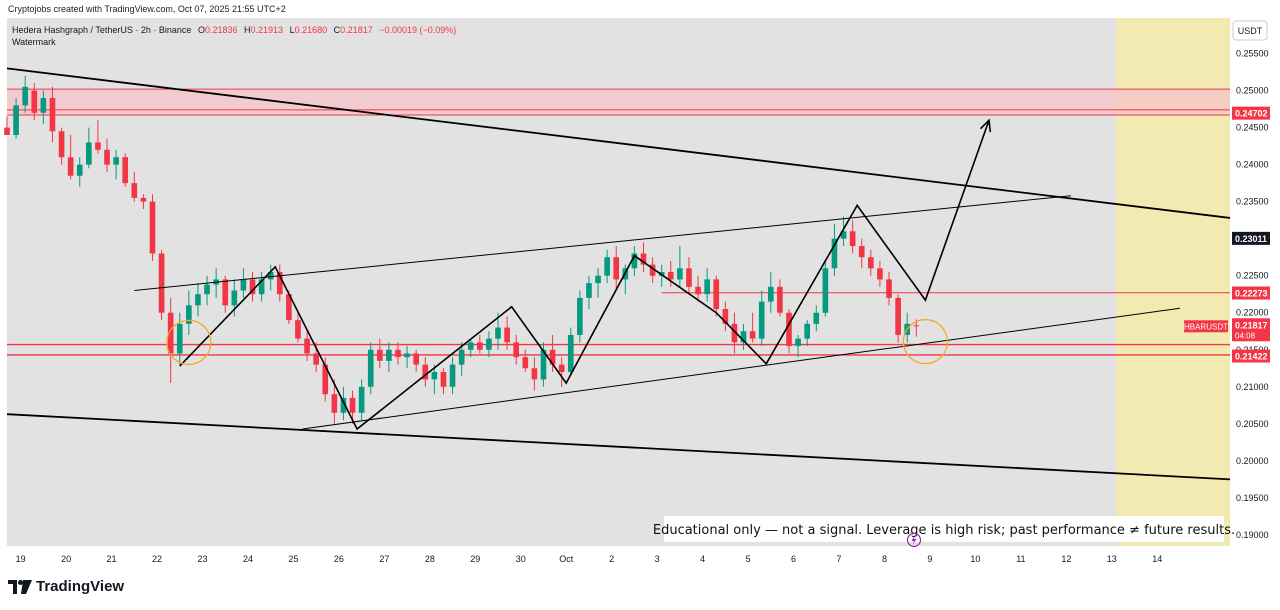 This screenshot has width=1280, height=610. I want to click on price-tick-label: 0.19500, so click(1252, 498).